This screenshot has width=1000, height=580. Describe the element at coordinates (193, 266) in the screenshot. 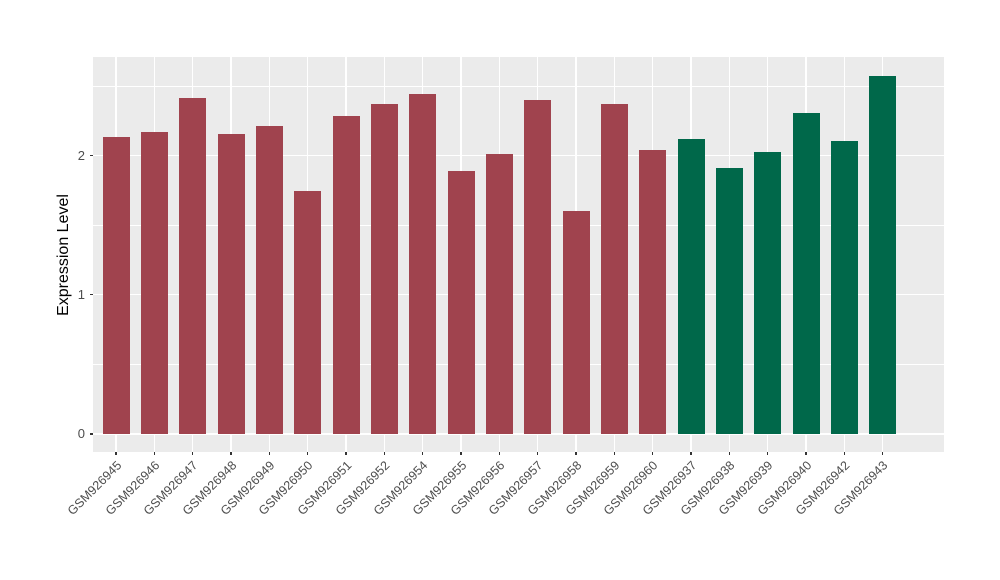

I see `bar-GSM926947` at that location.